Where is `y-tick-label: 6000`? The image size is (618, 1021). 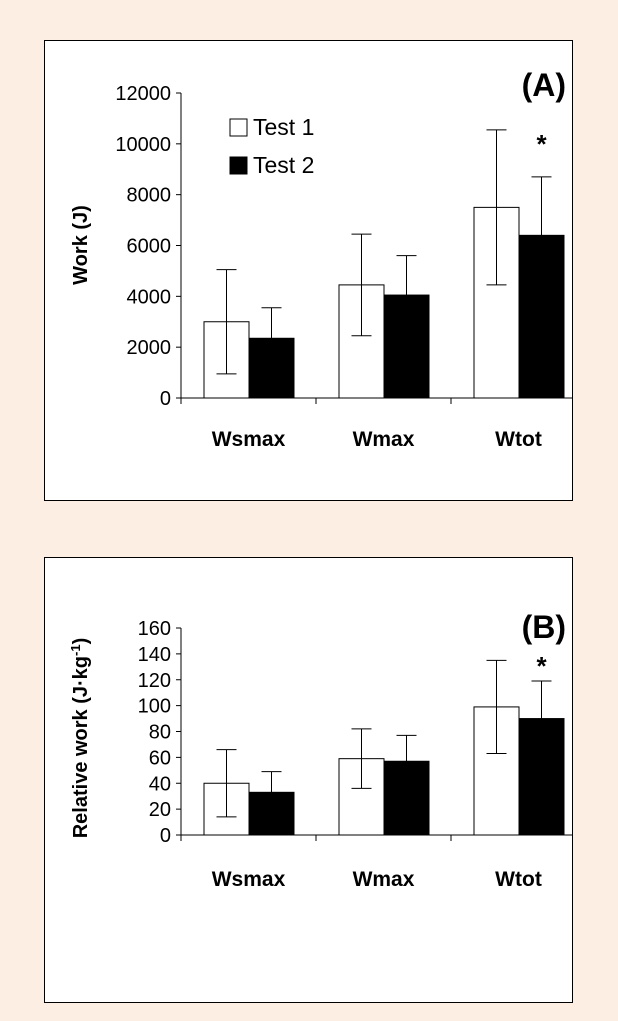
y-tick-label: 6000 is located at coordinates (149, 247).